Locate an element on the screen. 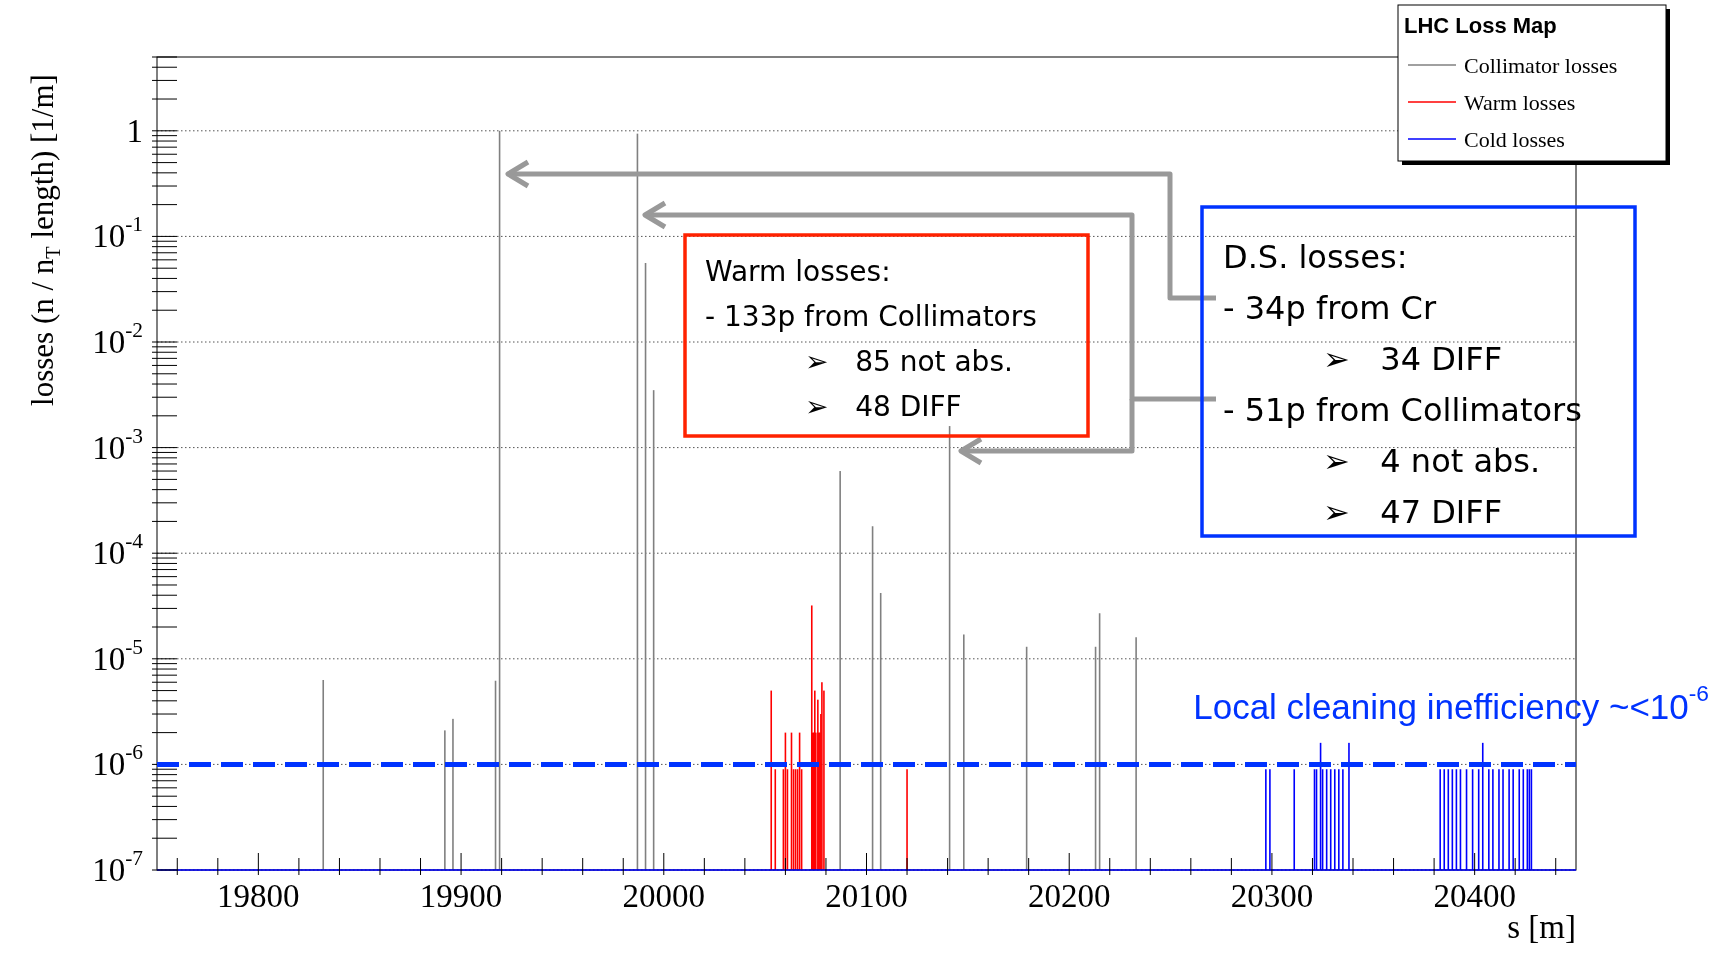 Image resolution: width=1723 pixels, height=955 pixels. y-tick-label: 10$^{-2}$ is located at coordinates (117, 339).